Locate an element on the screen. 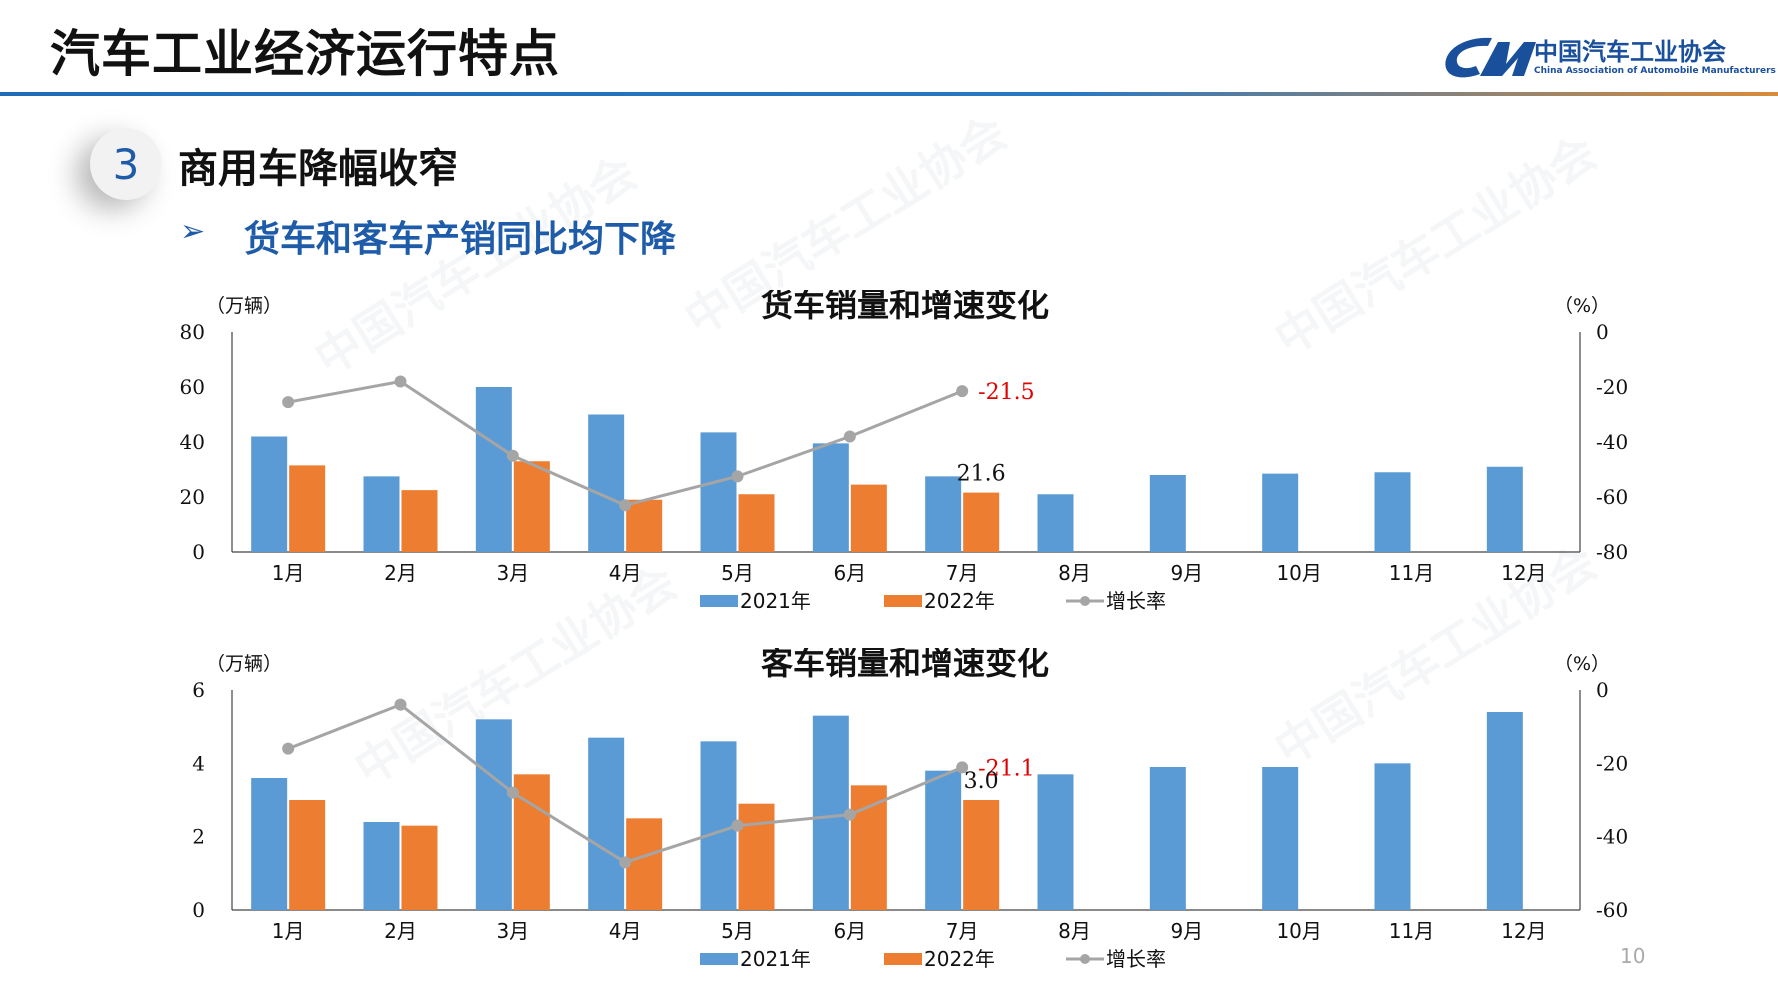 The height and width of the screenshot is (1000, 1778). left-tick-label: 60 is located at coordinates (192, 387).